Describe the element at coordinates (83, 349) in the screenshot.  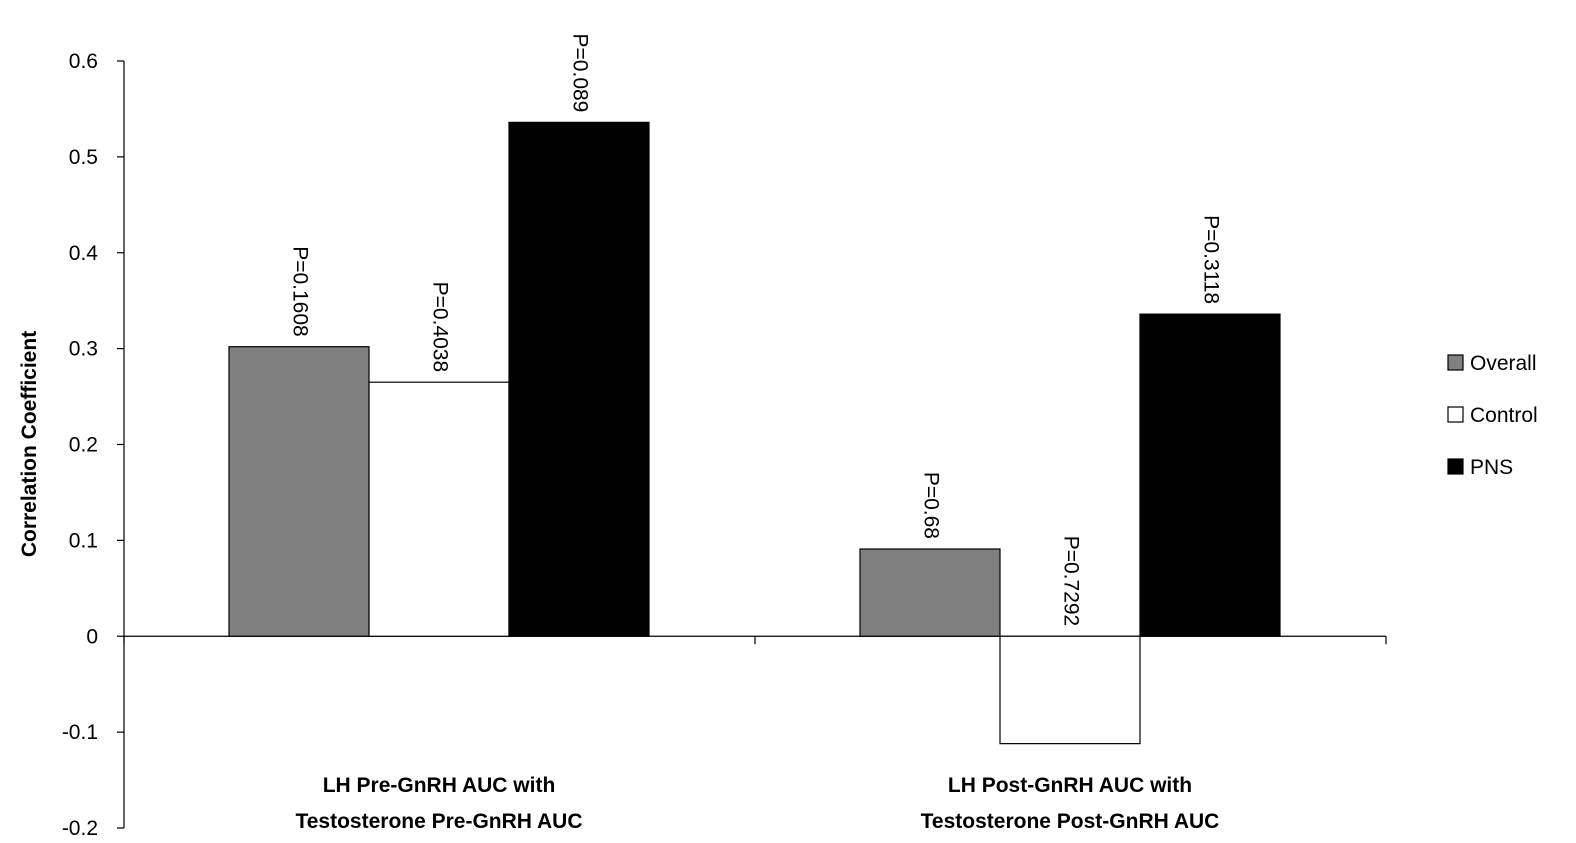
I see `y-tick-label: 0.3` at that location.